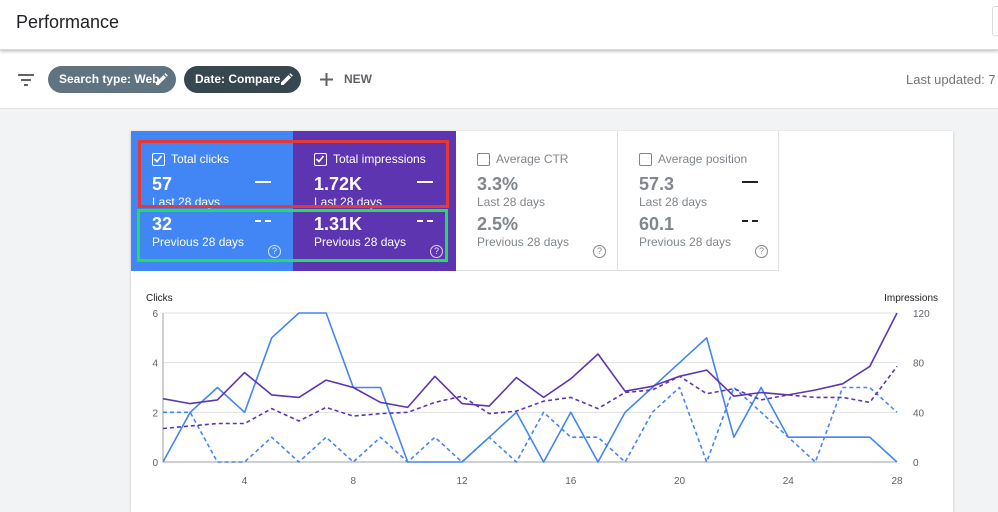  What do you see at coordinates (951, 79) in the screenshot?
I see `last-updated: Last updated: 7` at bounding box center [951, 79].